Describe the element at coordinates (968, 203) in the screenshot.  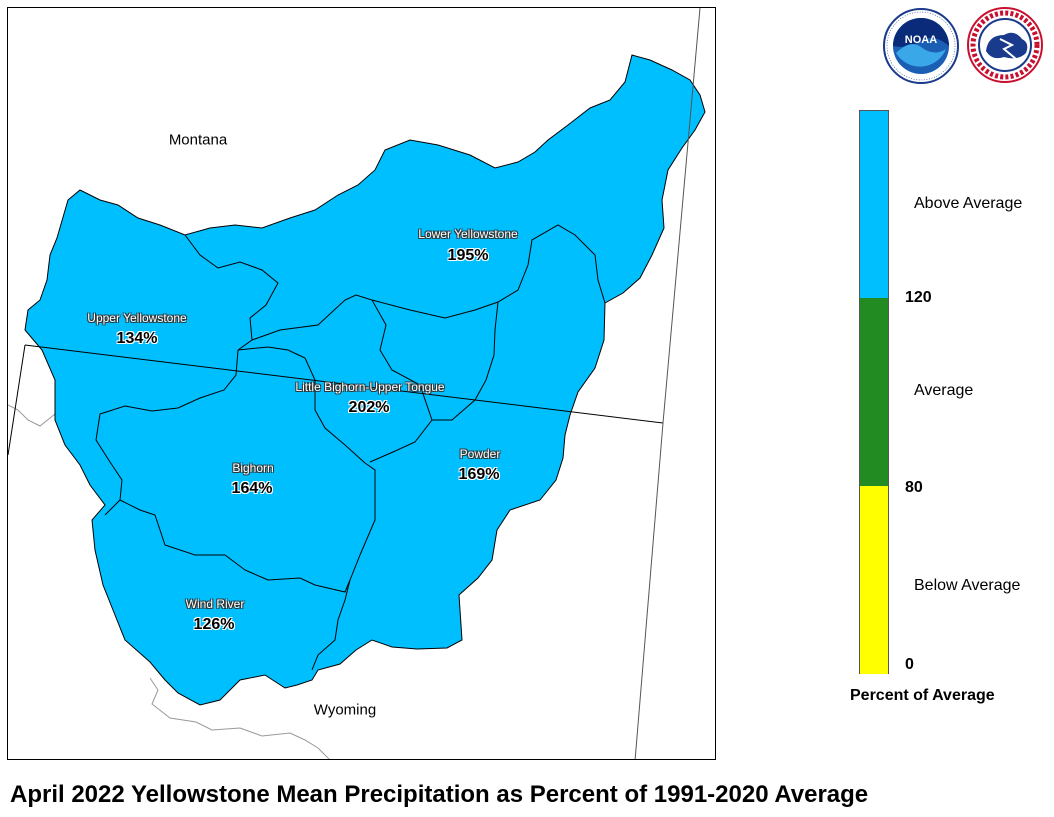
I see `legend-label-above-average: Above Average` at that location.